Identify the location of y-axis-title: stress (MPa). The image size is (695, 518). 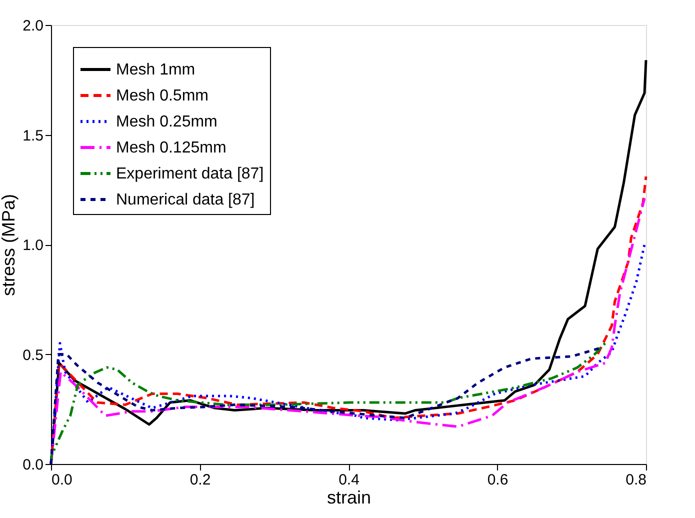
(9, 245).